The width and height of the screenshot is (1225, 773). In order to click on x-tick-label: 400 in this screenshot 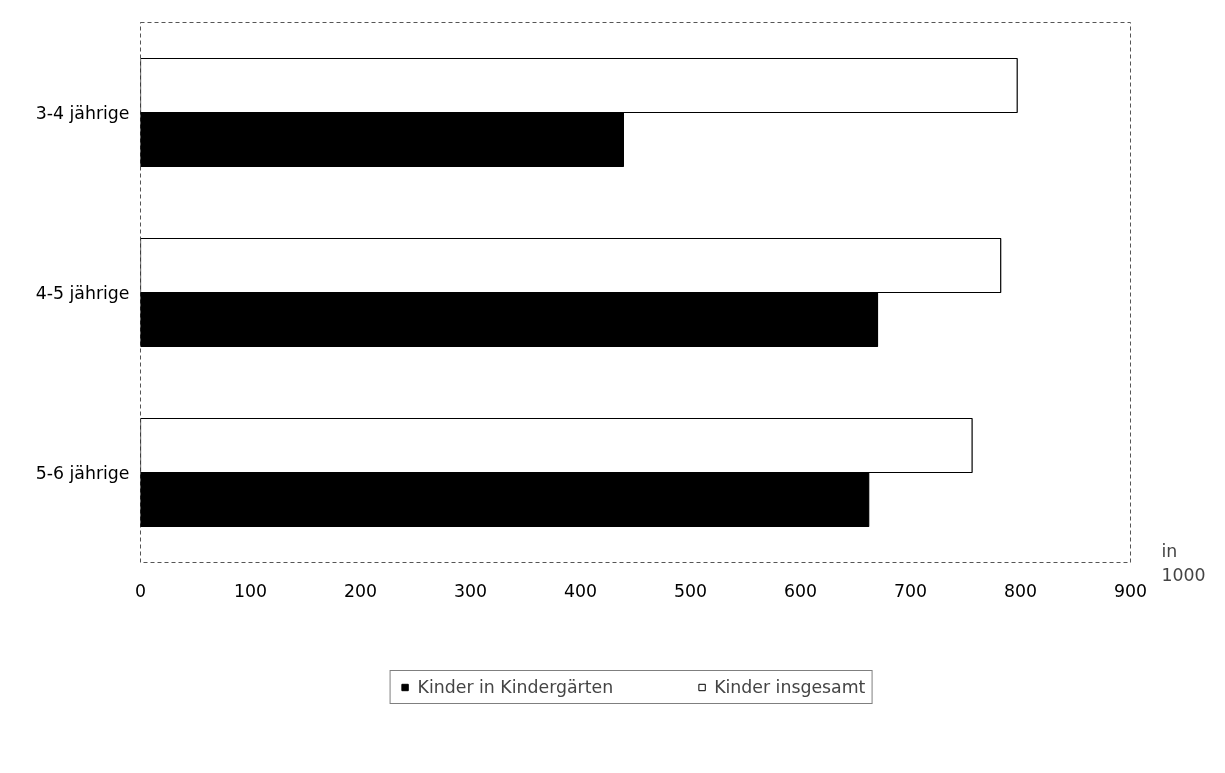, I will do `click(580, 590)`.